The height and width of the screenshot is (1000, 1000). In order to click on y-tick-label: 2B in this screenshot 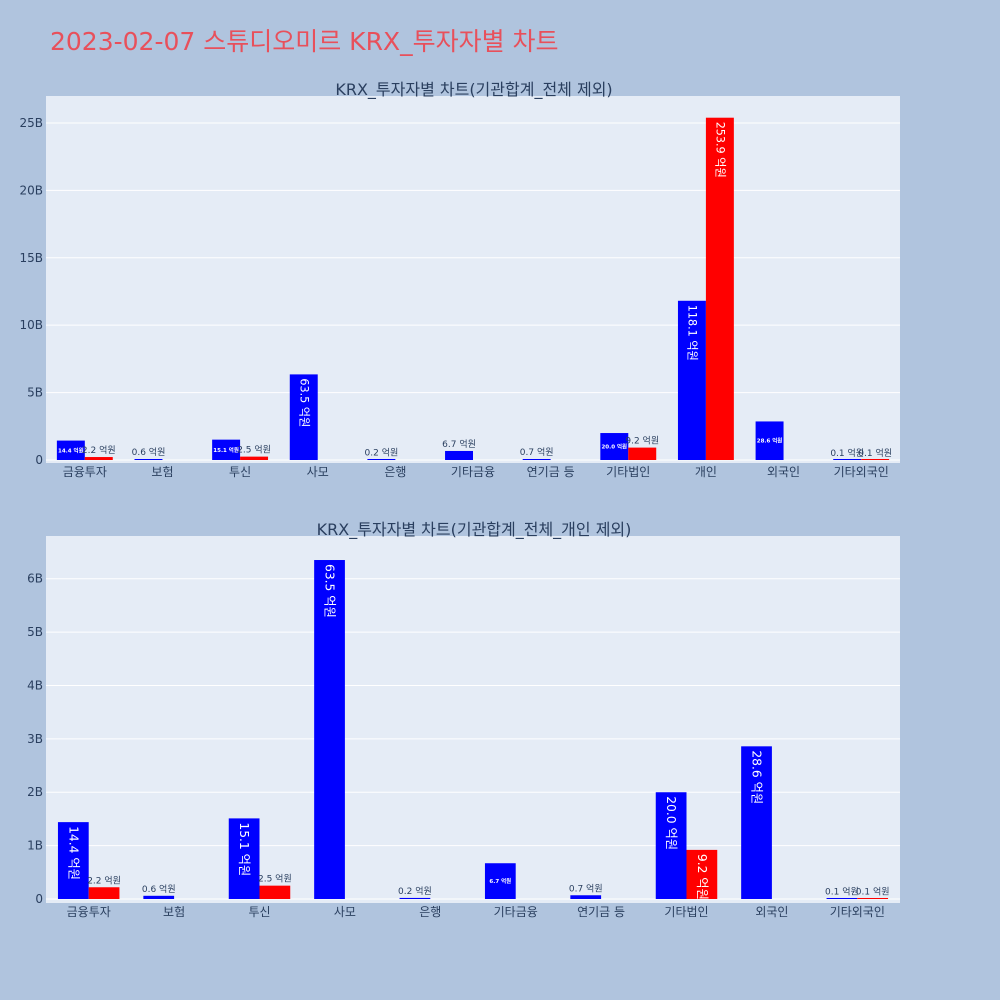, I will do `click(35, 792)`.